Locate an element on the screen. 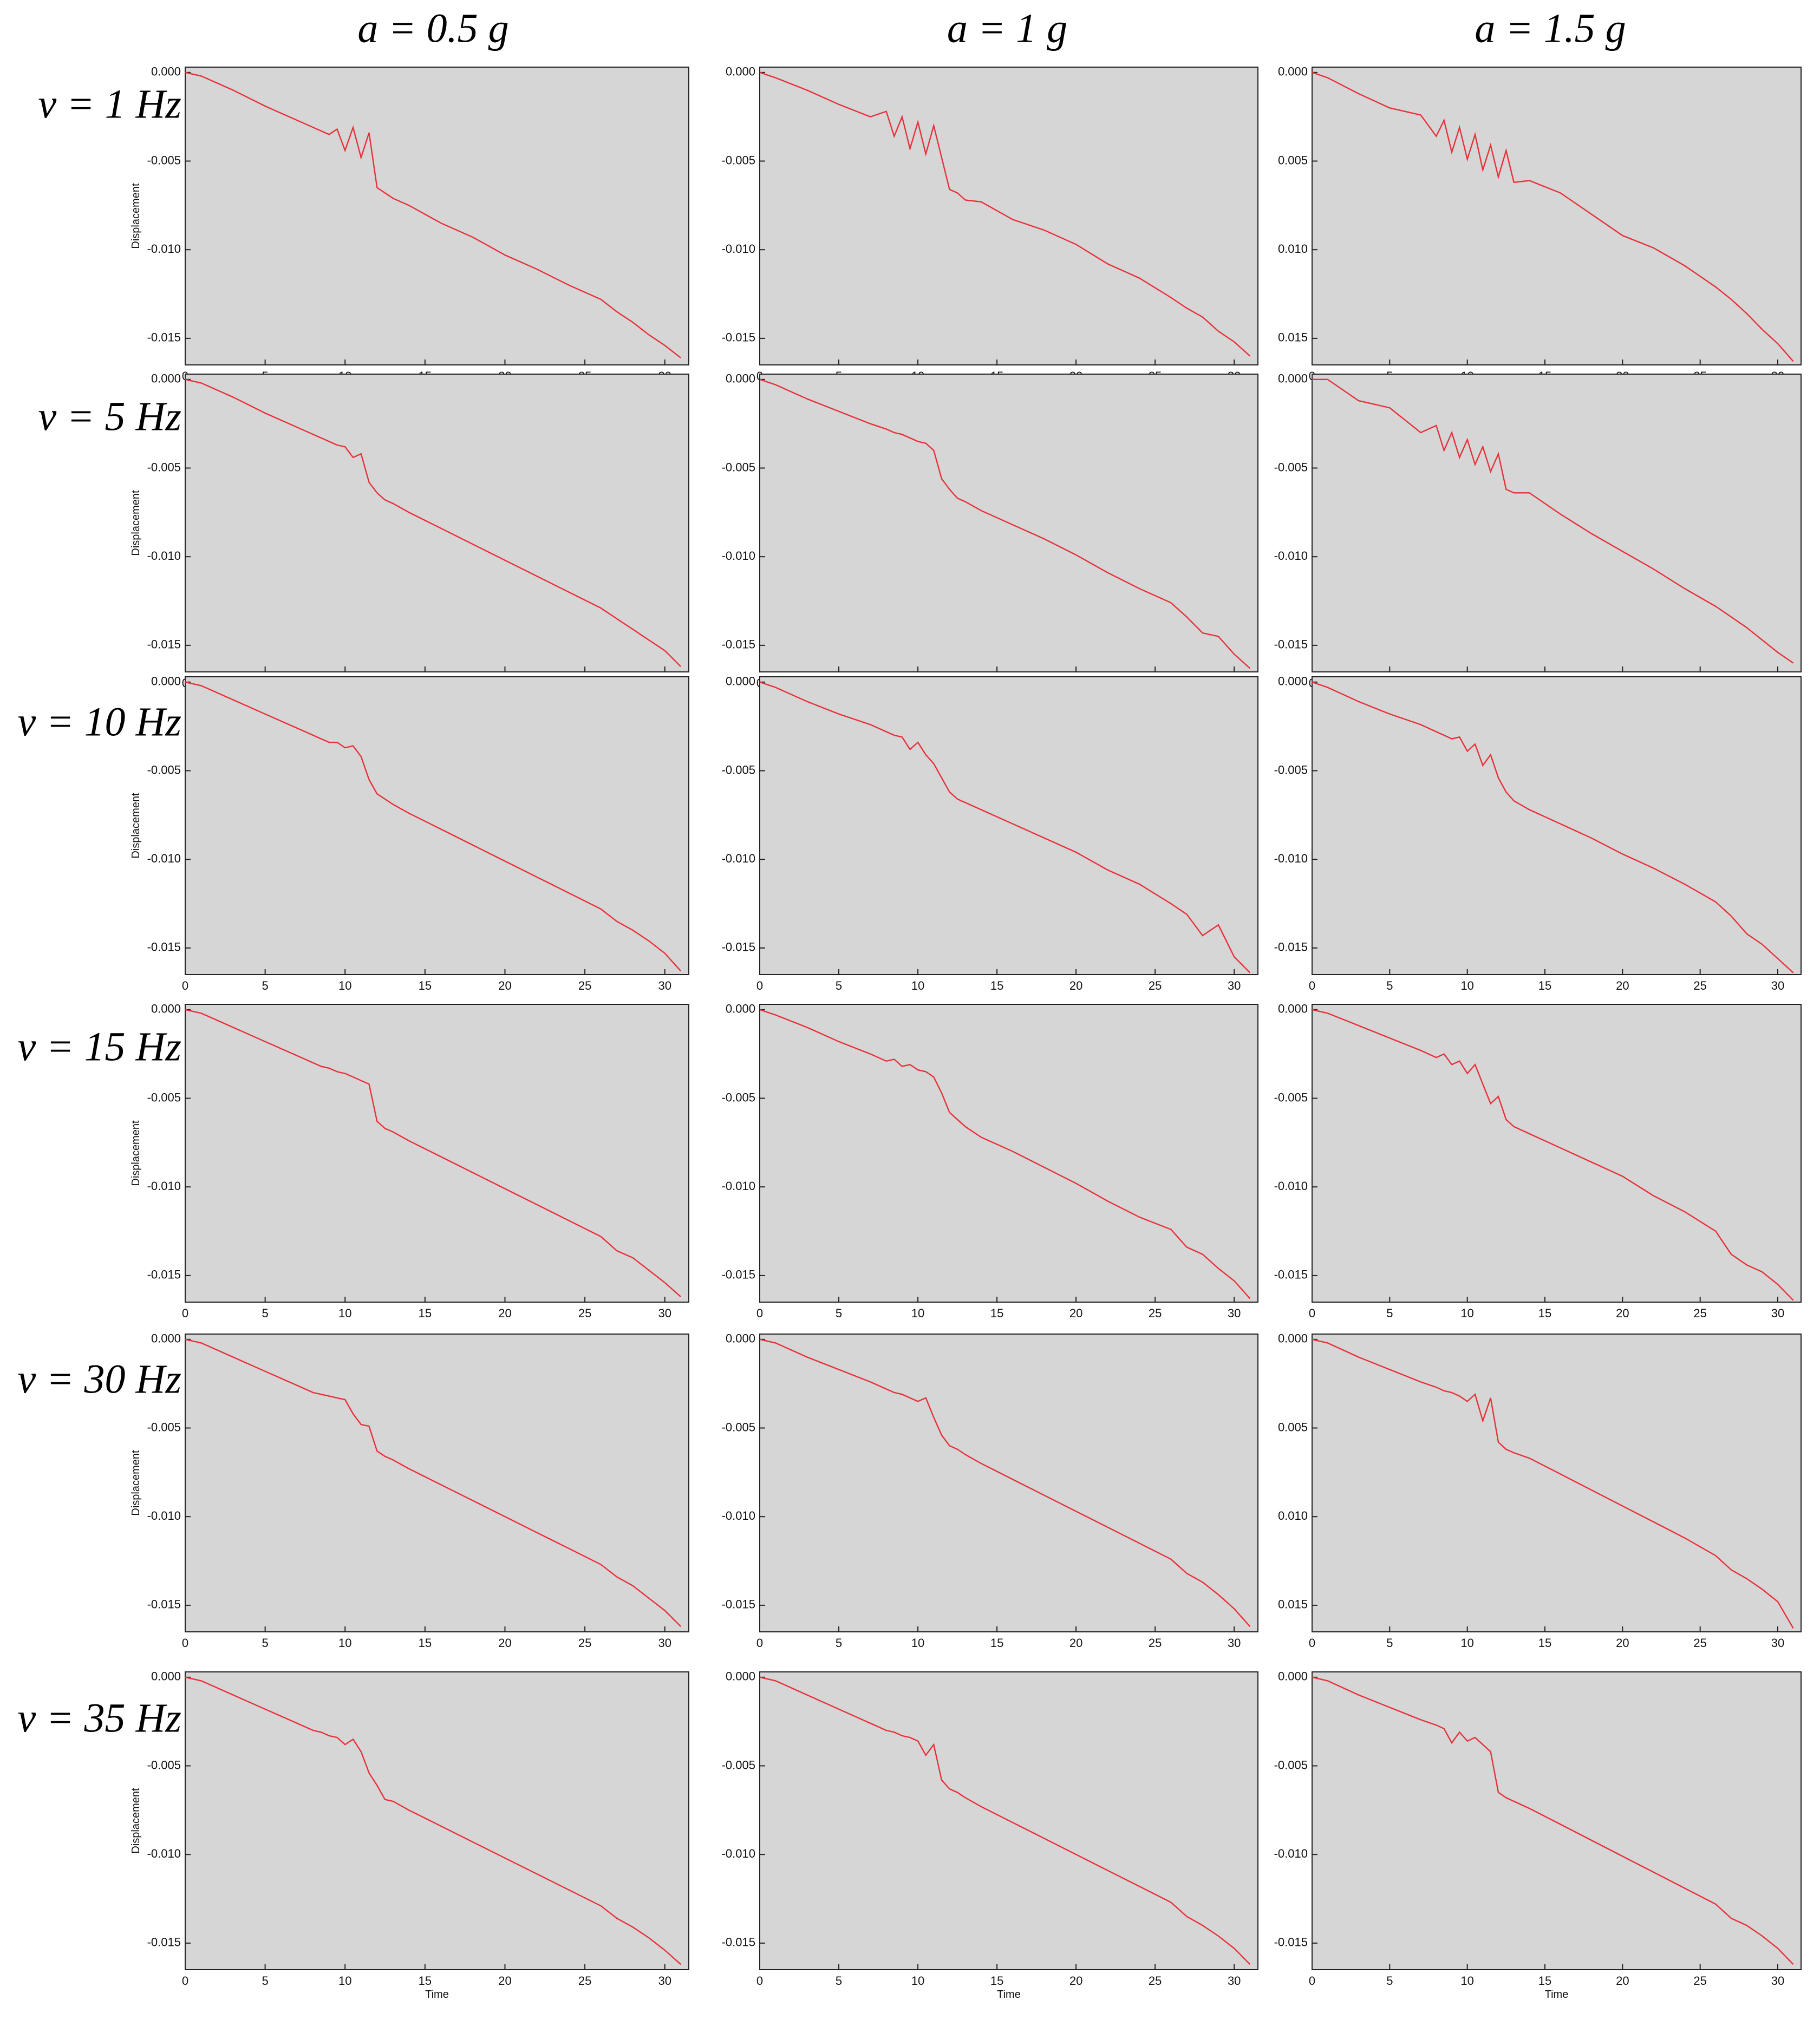 The height and width of the screenshot is (2026, 1820). column-label: a = 0.5 g is located at coordinates (432, 28).